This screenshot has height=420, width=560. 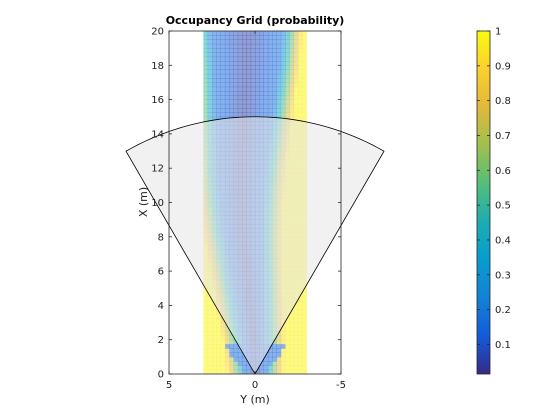 I want to click on colorbar-ticks: 0.1 0.2 0.3 0.4 0.5 0.6 0.7 0.8 0.9 1, so click(x=494, y=189).